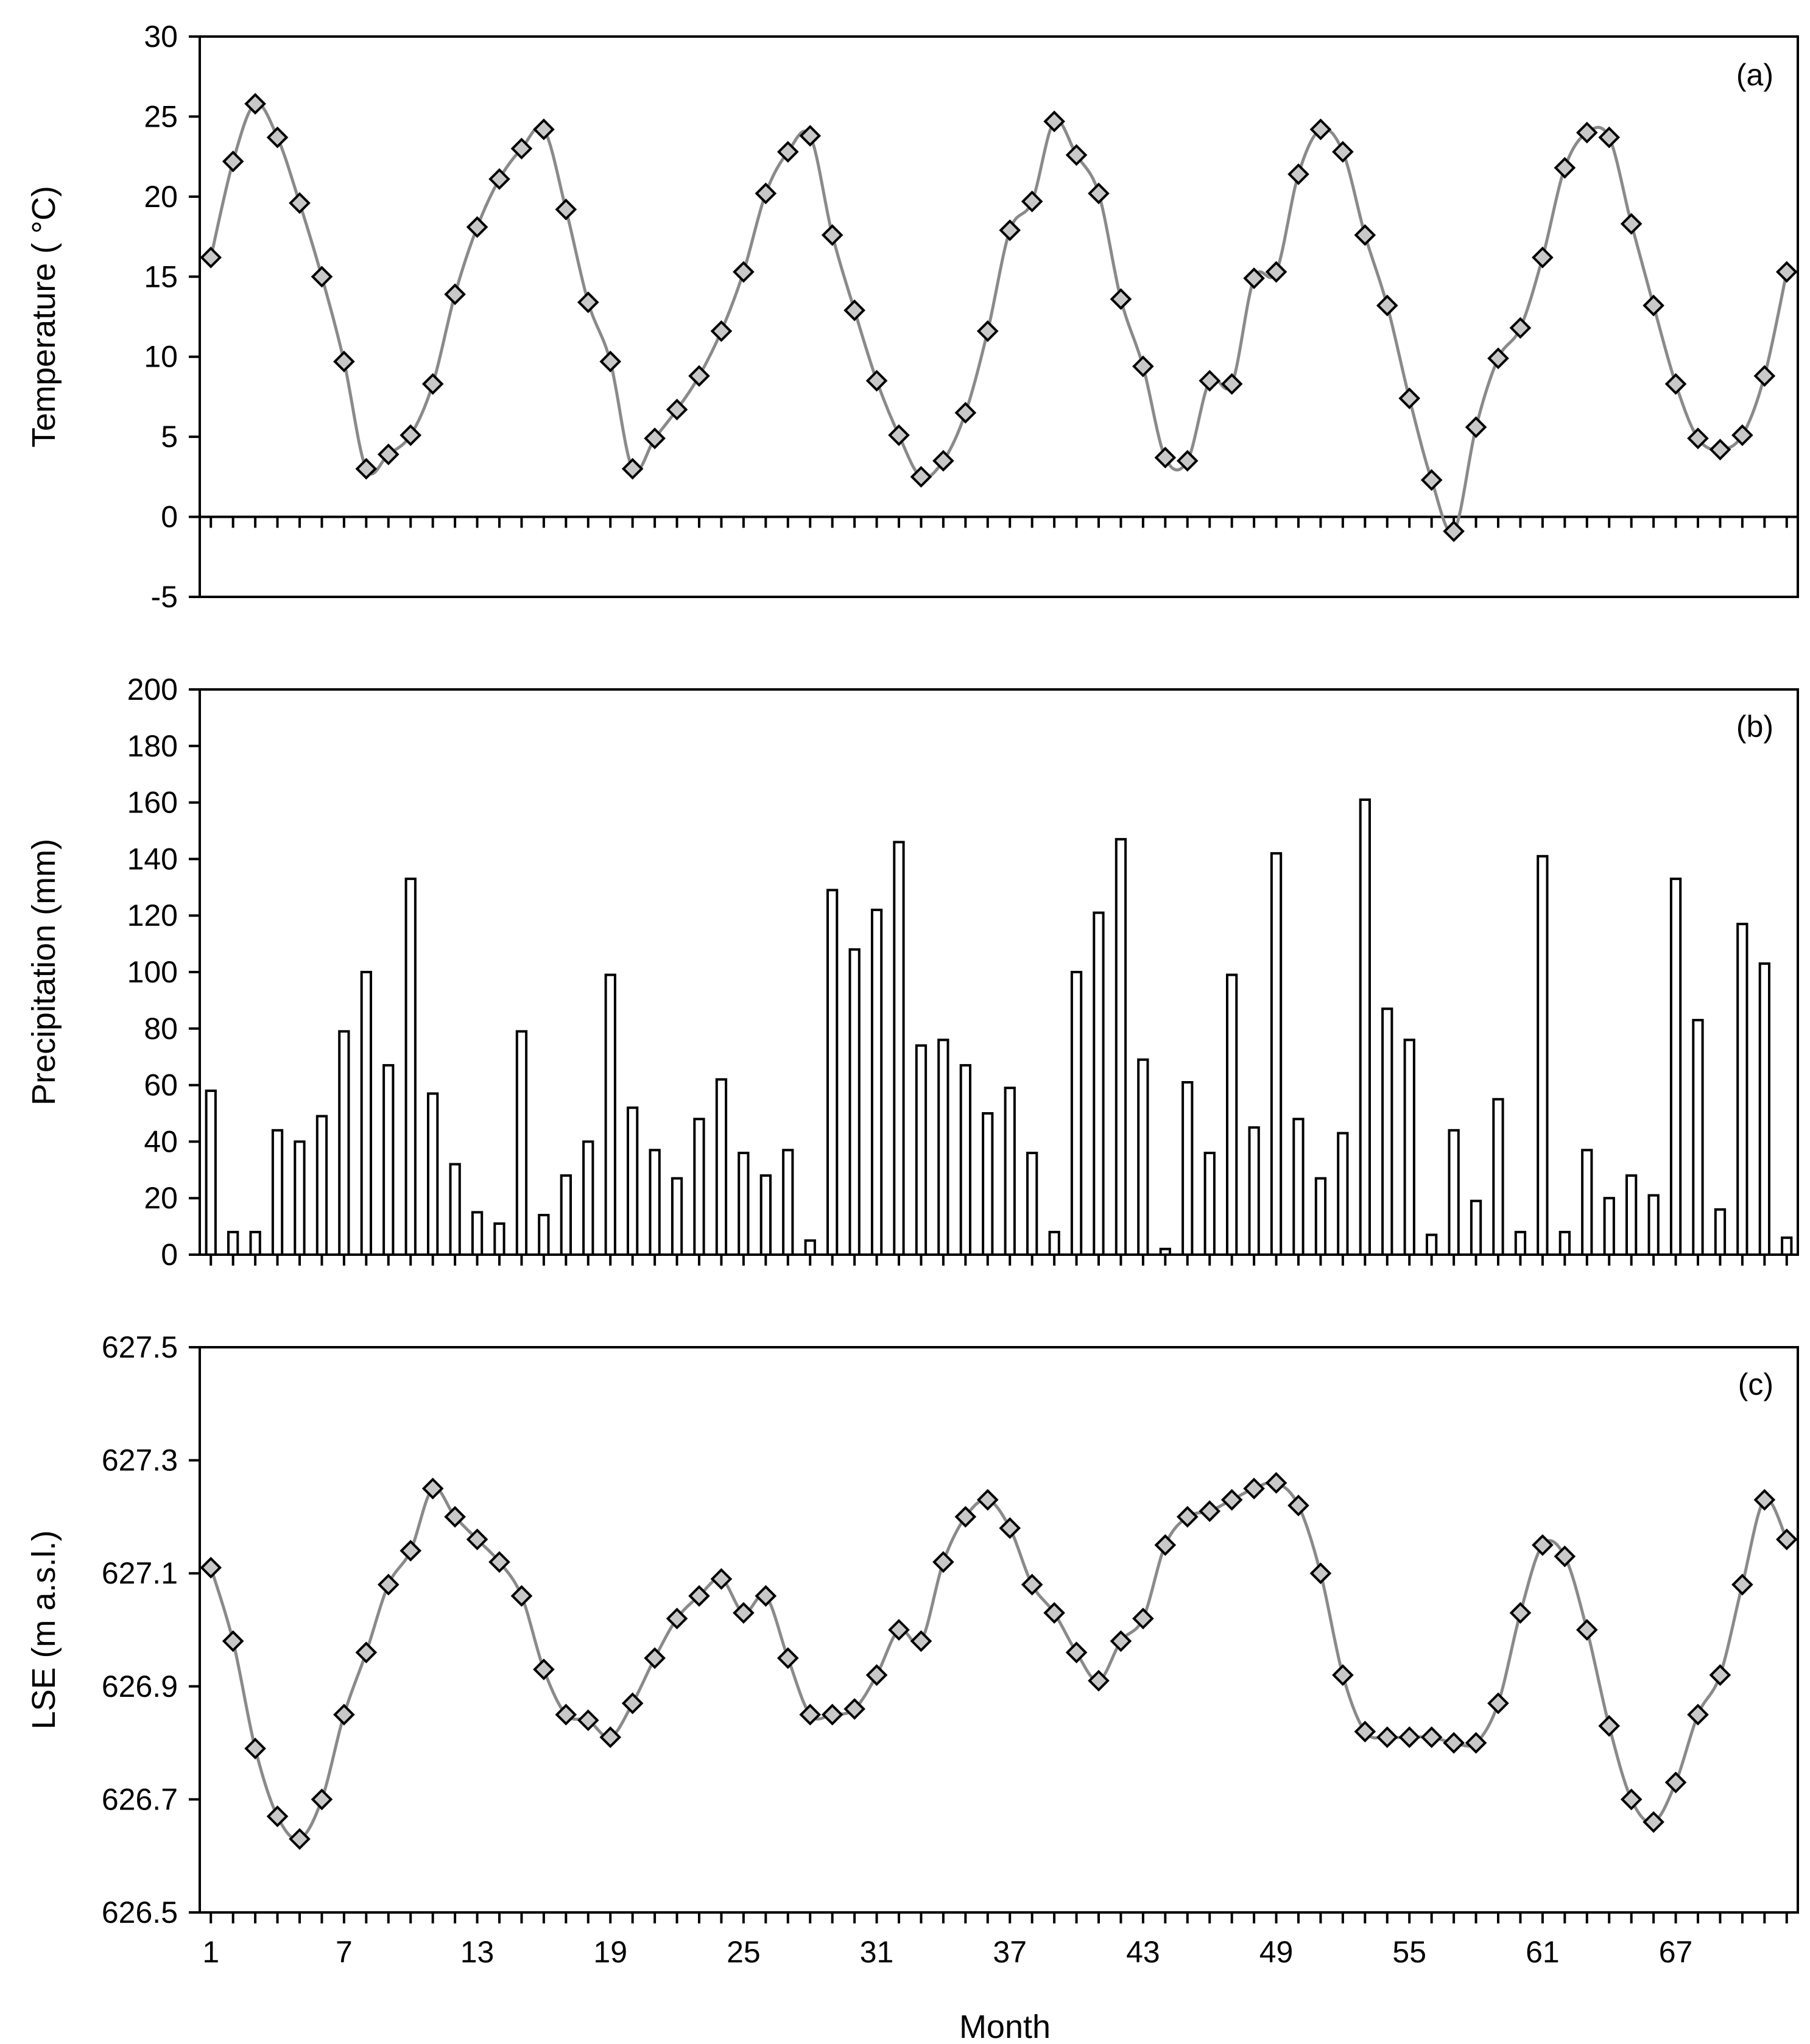 This screenshot has height=2044, width=1810. I want to click on y-tick-label: 5, so click(169, 437).